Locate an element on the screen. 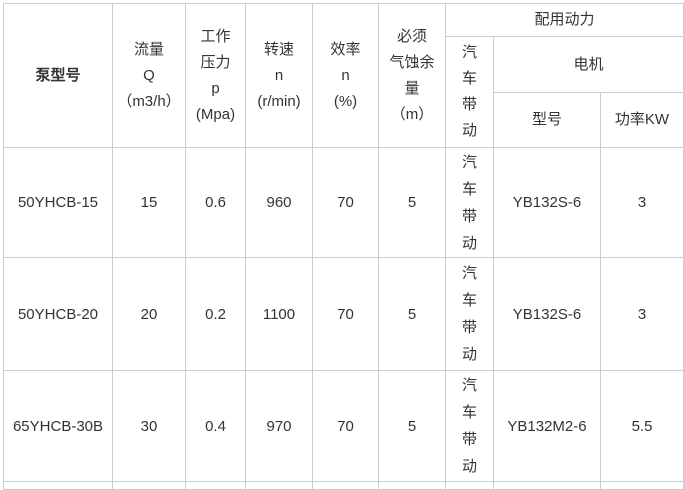 Image resolution: width=684 pixels, height=490 pixels. header-npsh: 必须 气蚀余 量 （m） is located at coordinates (412, 75).